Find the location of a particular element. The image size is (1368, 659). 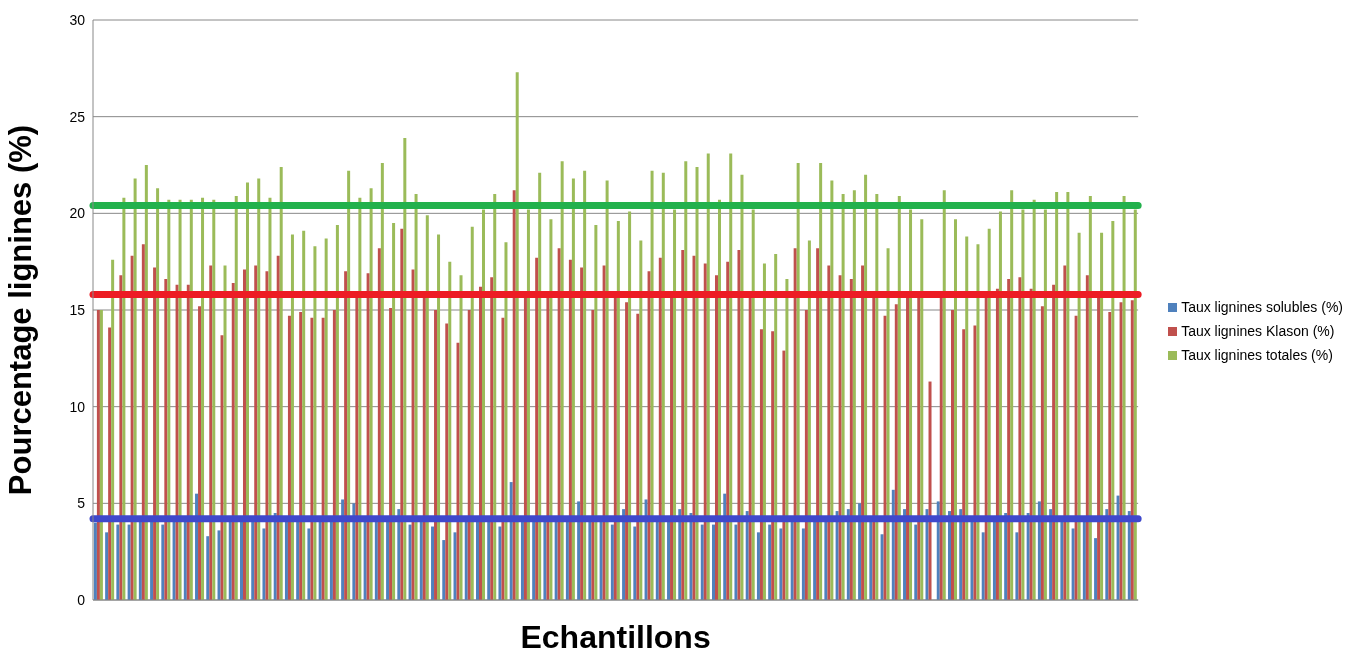

y-tick-label: 15 is located at coordinates (77, 309).